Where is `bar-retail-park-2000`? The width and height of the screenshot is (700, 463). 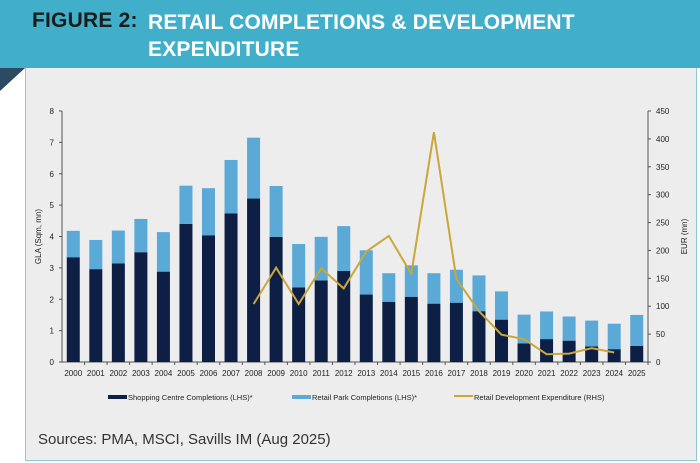 bar-retail-park-2000 is located at coordinates (73, 244).